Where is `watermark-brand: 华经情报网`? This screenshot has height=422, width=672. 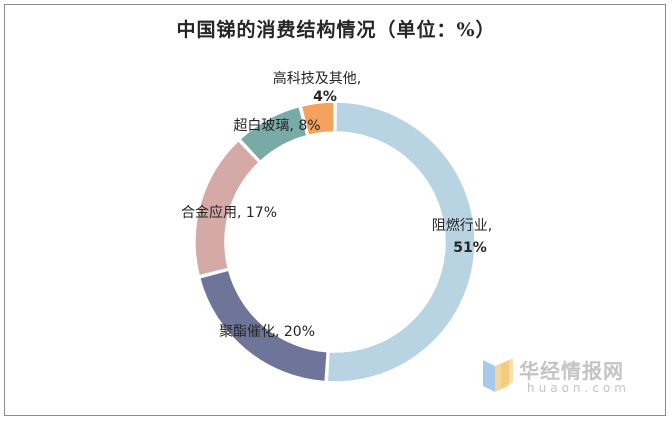 watermark-brand: 华经情报网 is located at coordinates (571, 371).